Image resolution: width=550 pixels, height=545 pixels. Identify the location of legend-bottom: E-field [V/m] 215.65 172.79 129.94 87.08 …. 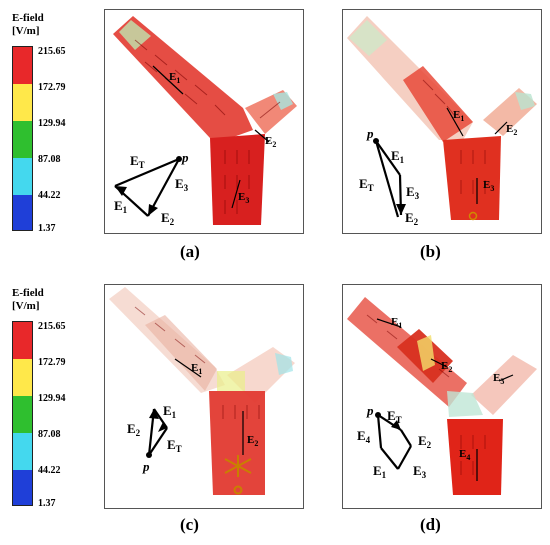
(40, 397).